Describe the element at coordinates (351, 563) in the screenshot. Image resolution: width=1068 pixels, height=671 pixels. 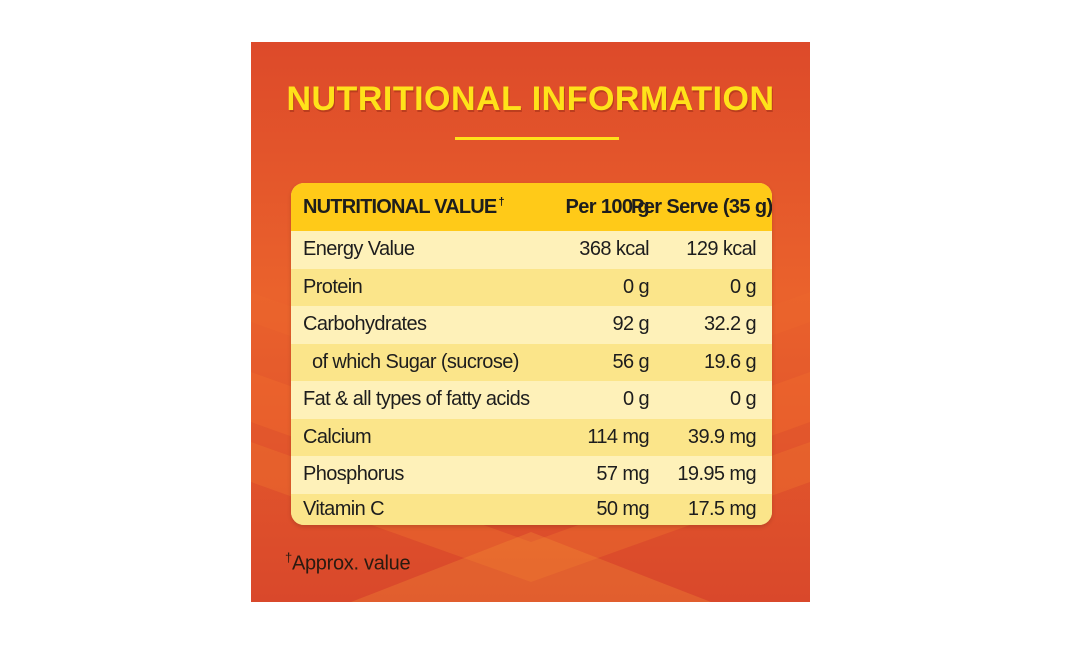
I see `footnote-text: Approx. value` at that location.